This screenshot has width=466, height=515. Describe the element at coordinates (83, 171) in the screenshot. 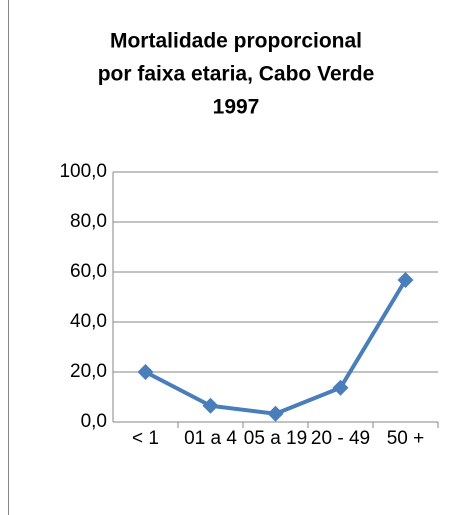

I see `y-tick-label: 100,0` at that location.